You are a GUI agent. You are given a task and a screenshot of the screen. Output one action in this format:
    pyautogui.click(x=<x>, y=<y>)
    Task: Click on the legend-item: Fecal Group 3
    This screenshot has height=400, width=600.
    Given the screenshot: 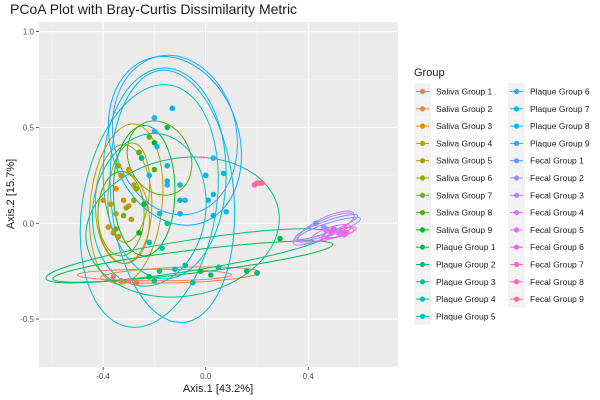 What is the action you would take?
    pyautogui.click(x=546, y=195)
    